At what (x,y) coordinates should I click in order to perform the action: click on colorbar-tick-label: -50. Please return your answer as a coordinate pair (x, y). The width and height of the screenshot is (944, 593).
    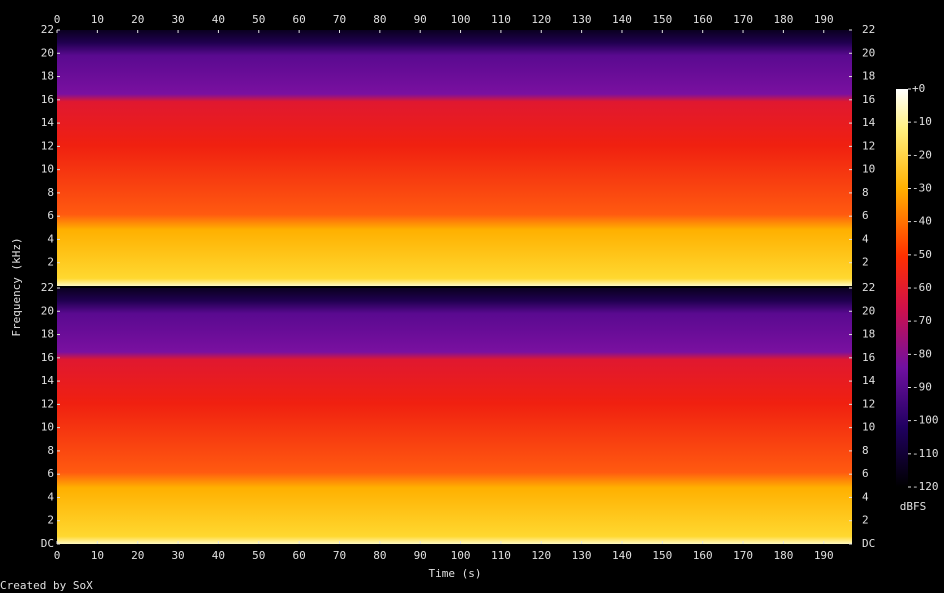
    Looking at the image, I should click on (922, 254).